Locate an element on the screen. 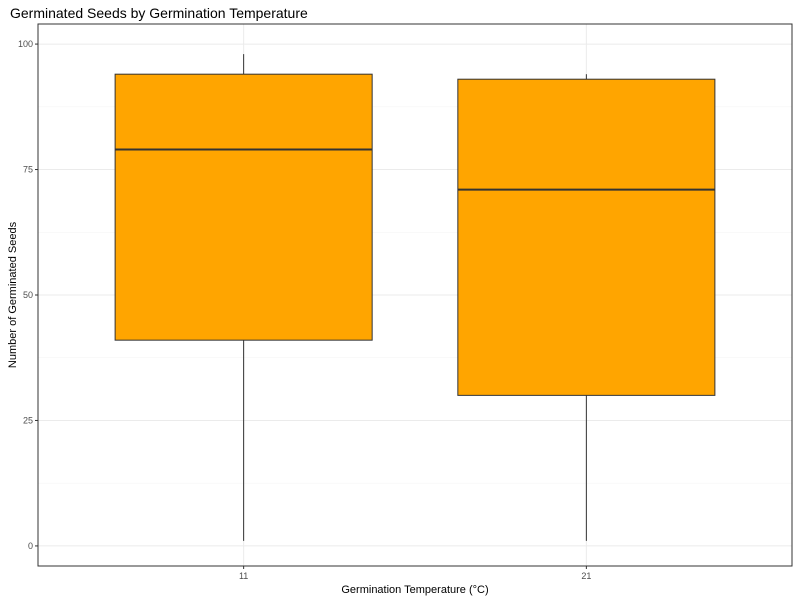  x-axis-title: Germination Temperature (°C) is located at coordinates (414, 590).